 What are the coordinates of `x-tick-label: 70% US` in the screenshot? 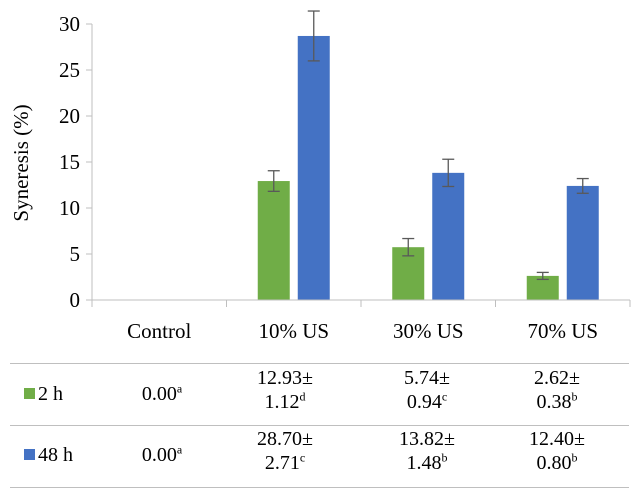 It's located at (562, 331).